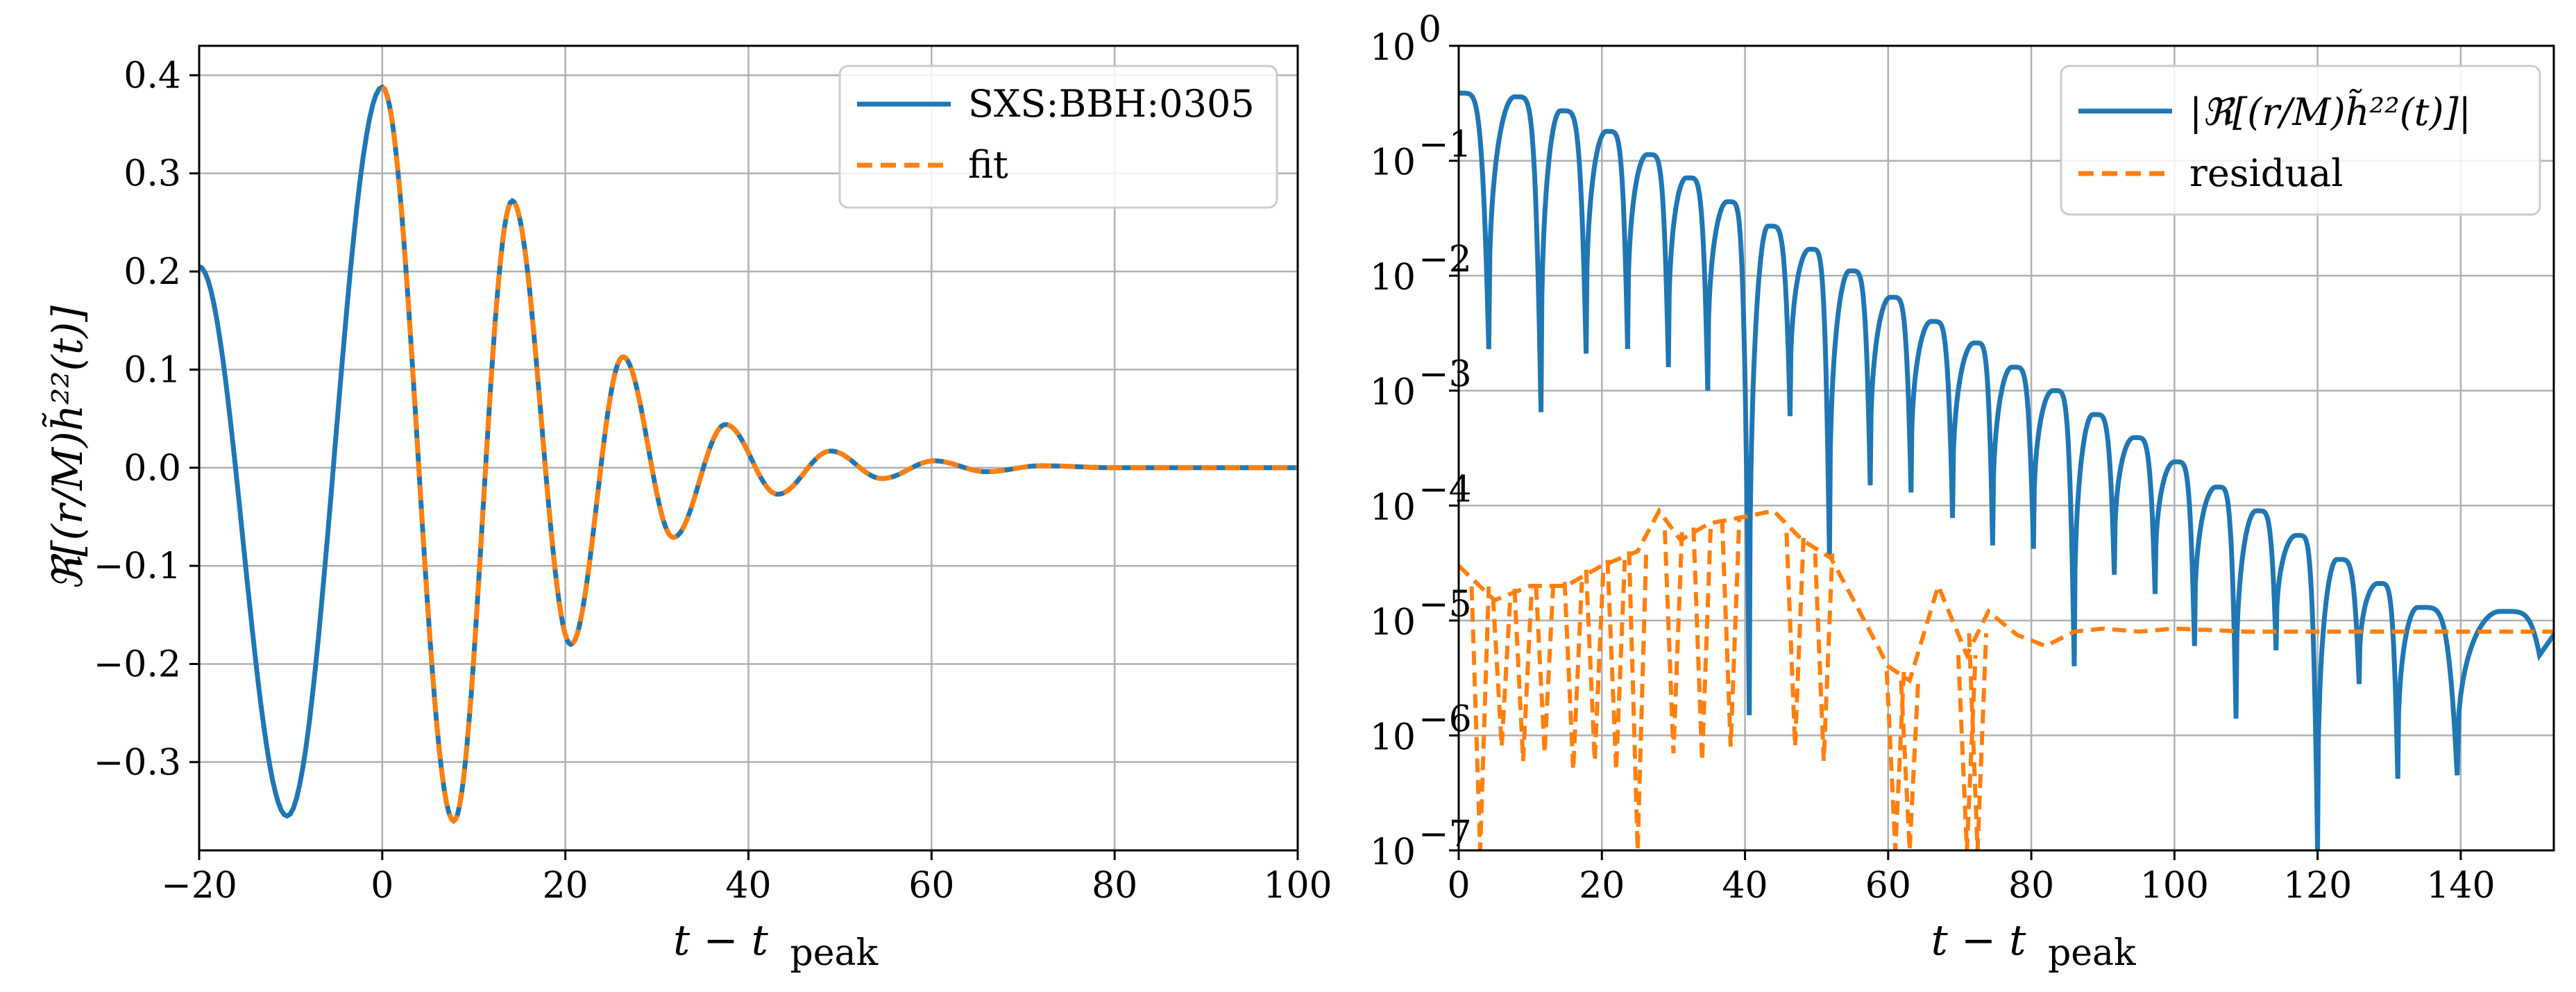 This screenshot has height=992, width=2576. What do you see at coordinates (1445, 489) in the screenshot?
I see `right-y-tick-exponent: −4` at bounding box center [1445, 489].